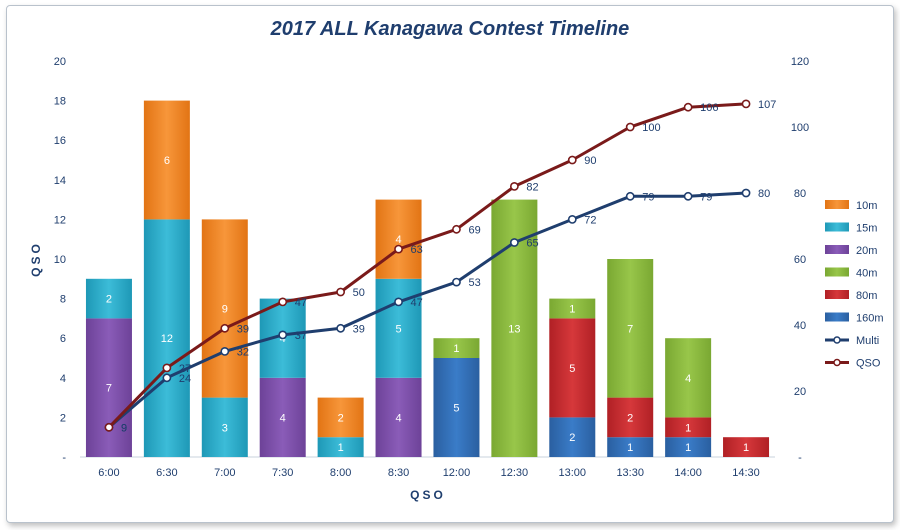  I want to click on x-tick-label: 12:00, so click(457, 473).